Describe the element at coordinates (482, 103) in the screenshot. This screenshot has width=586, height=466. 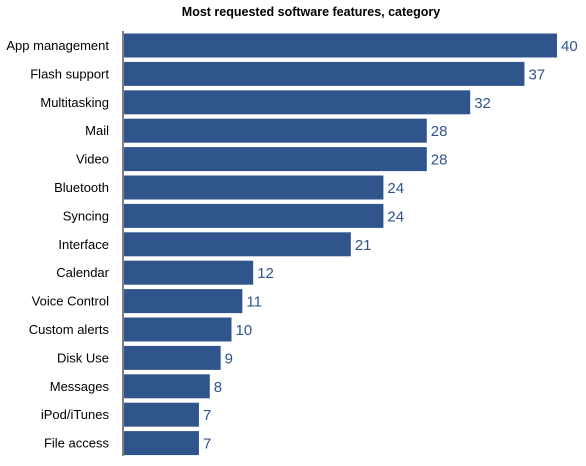
I see `value-label: 32` at that location.